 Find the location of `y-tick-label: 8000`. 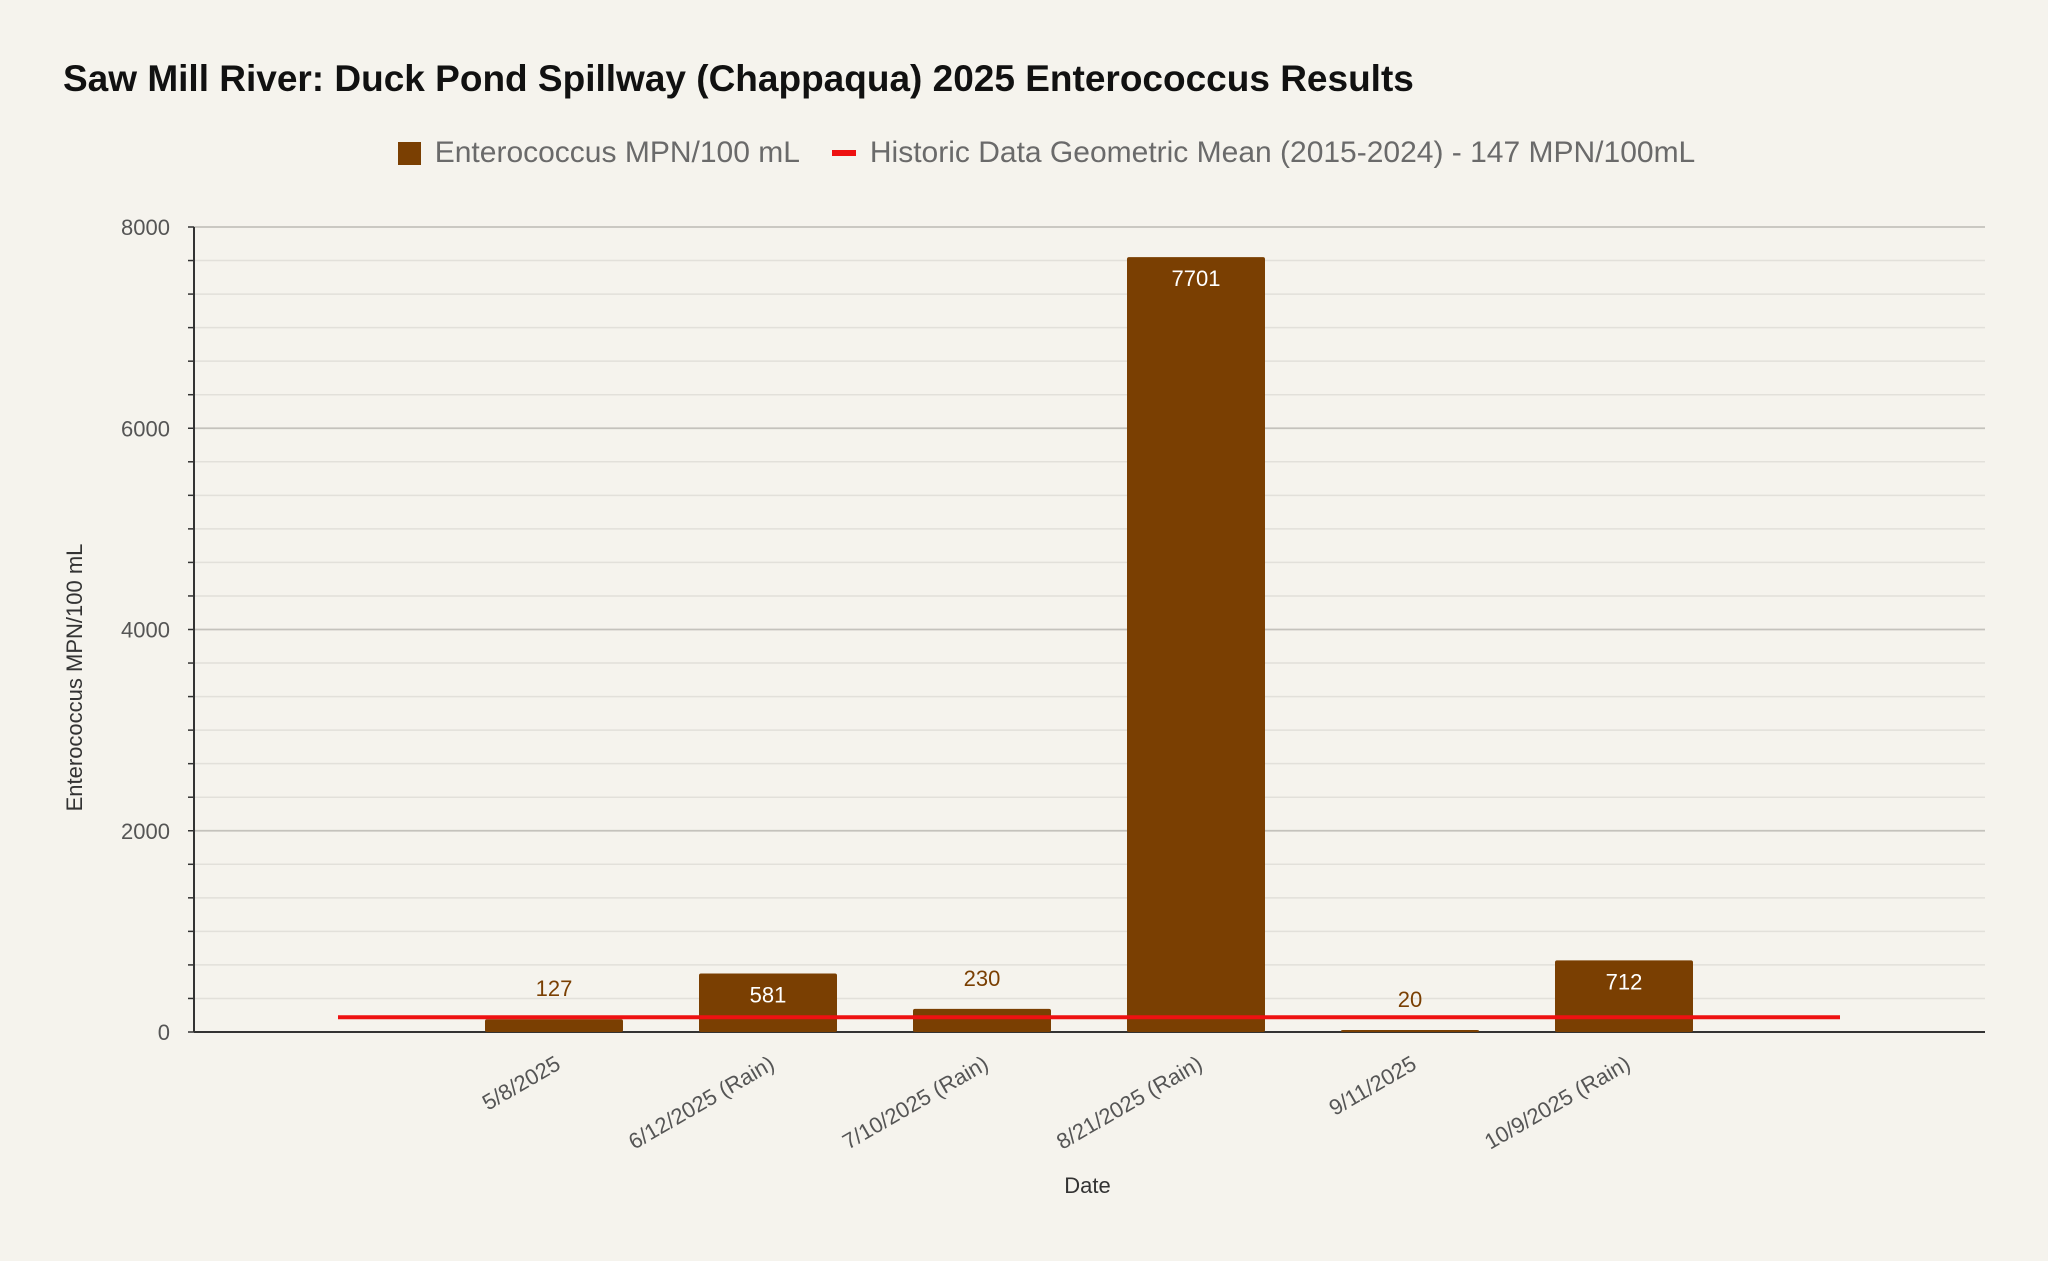

y-tick-label: 8000 is located at coordinates (145, 227).